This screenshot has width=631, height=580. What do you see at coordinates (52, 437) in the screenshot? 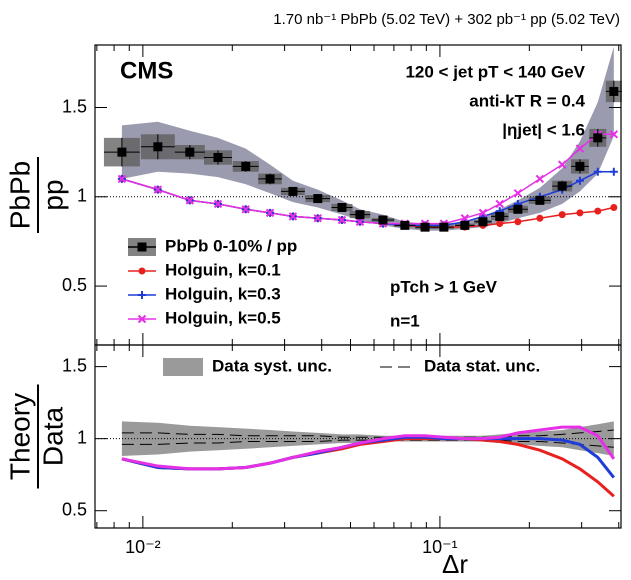
I see `y-label-bottom: Data` at bounding box center [52, 437].